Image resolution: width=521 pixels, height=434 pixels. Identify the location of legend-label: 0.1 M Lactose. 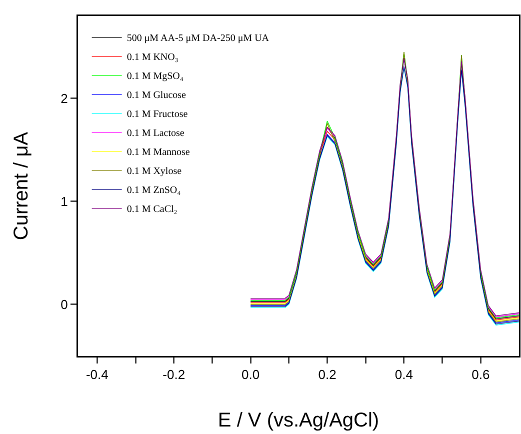
(155, 134).